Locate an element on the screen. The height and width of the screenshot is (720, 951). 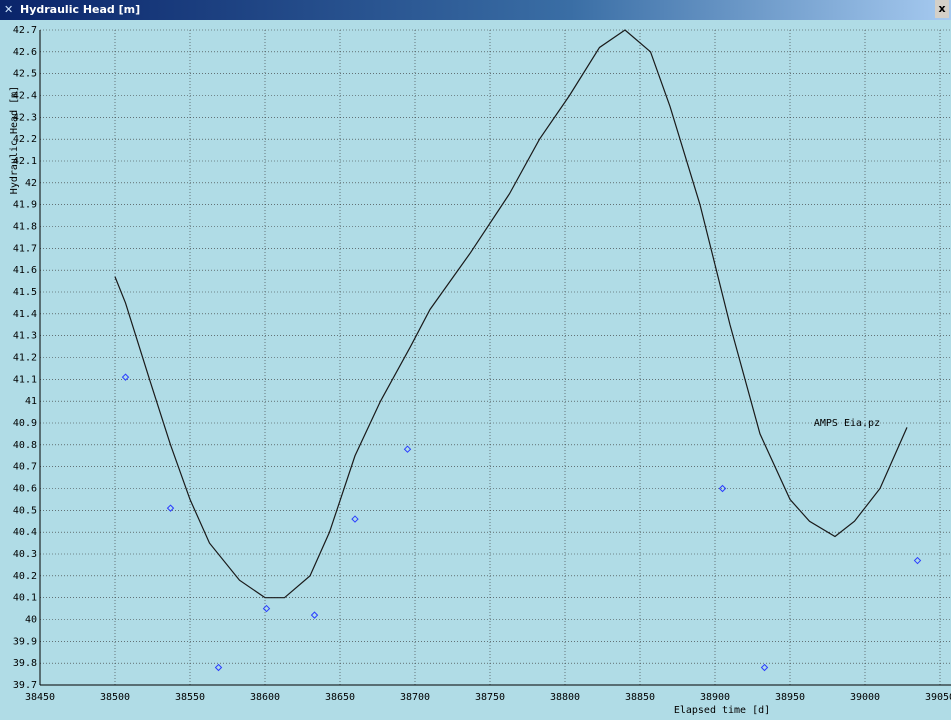
y-tick-label: 39.7 is located at coordinates (25, 685).